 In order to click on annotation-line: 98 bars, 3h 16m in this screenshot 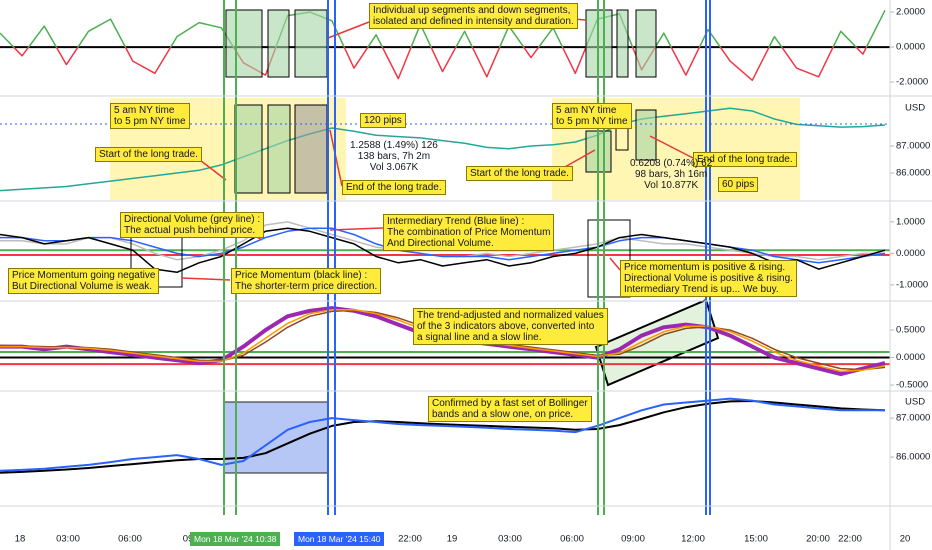, I will do `click(671, 174)`.